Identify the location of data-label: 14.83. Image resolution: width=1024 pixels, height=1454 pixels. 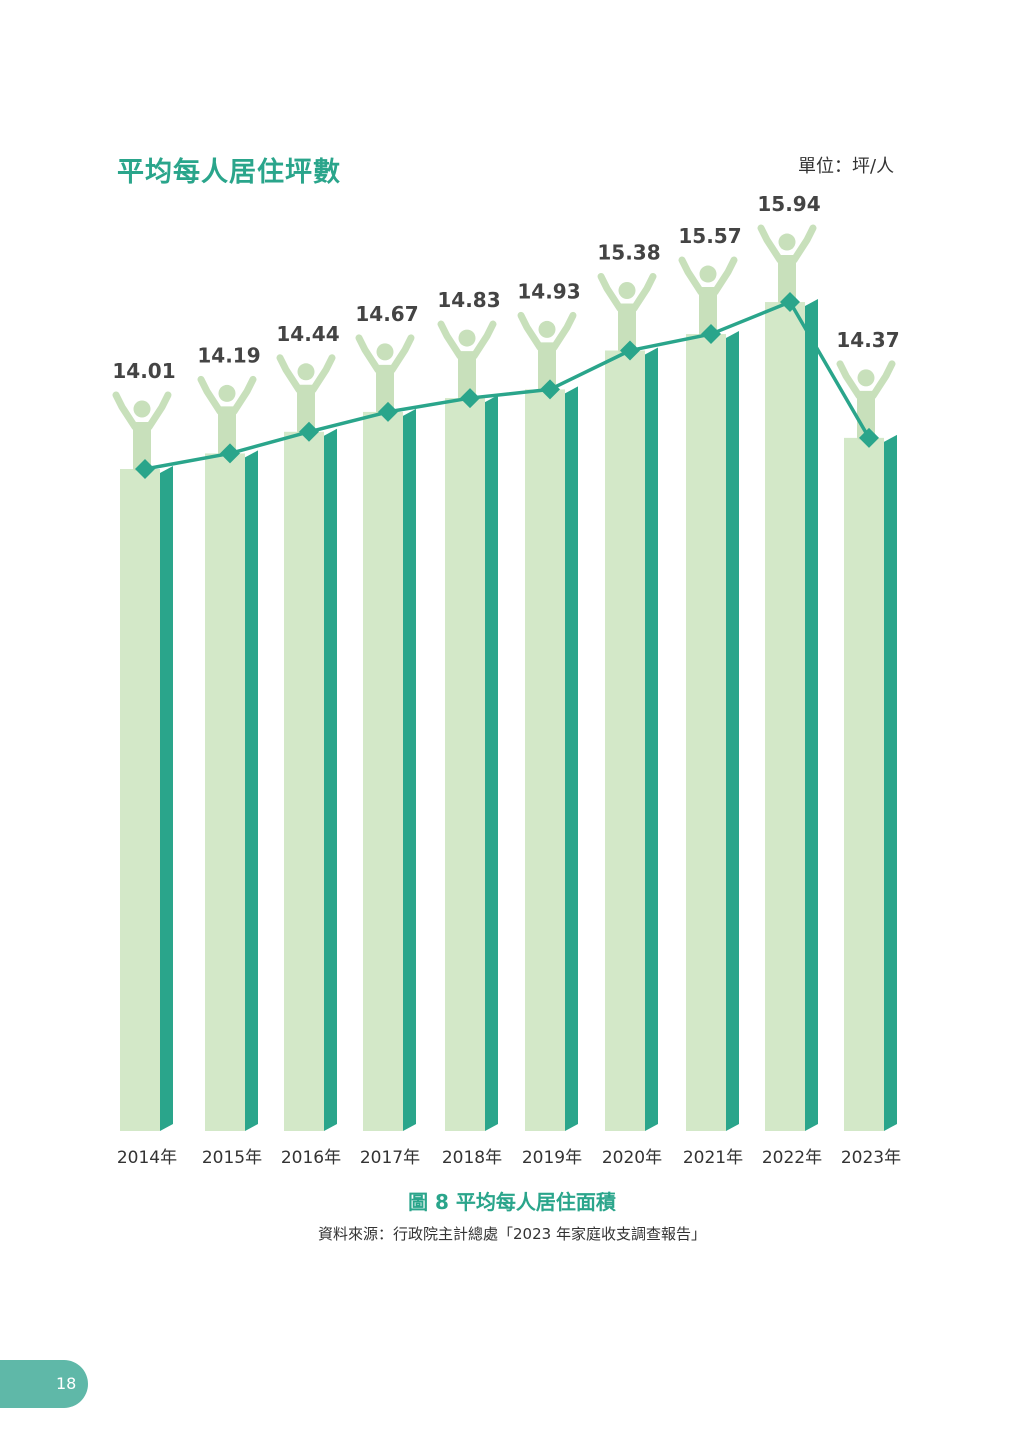
(468, 300).